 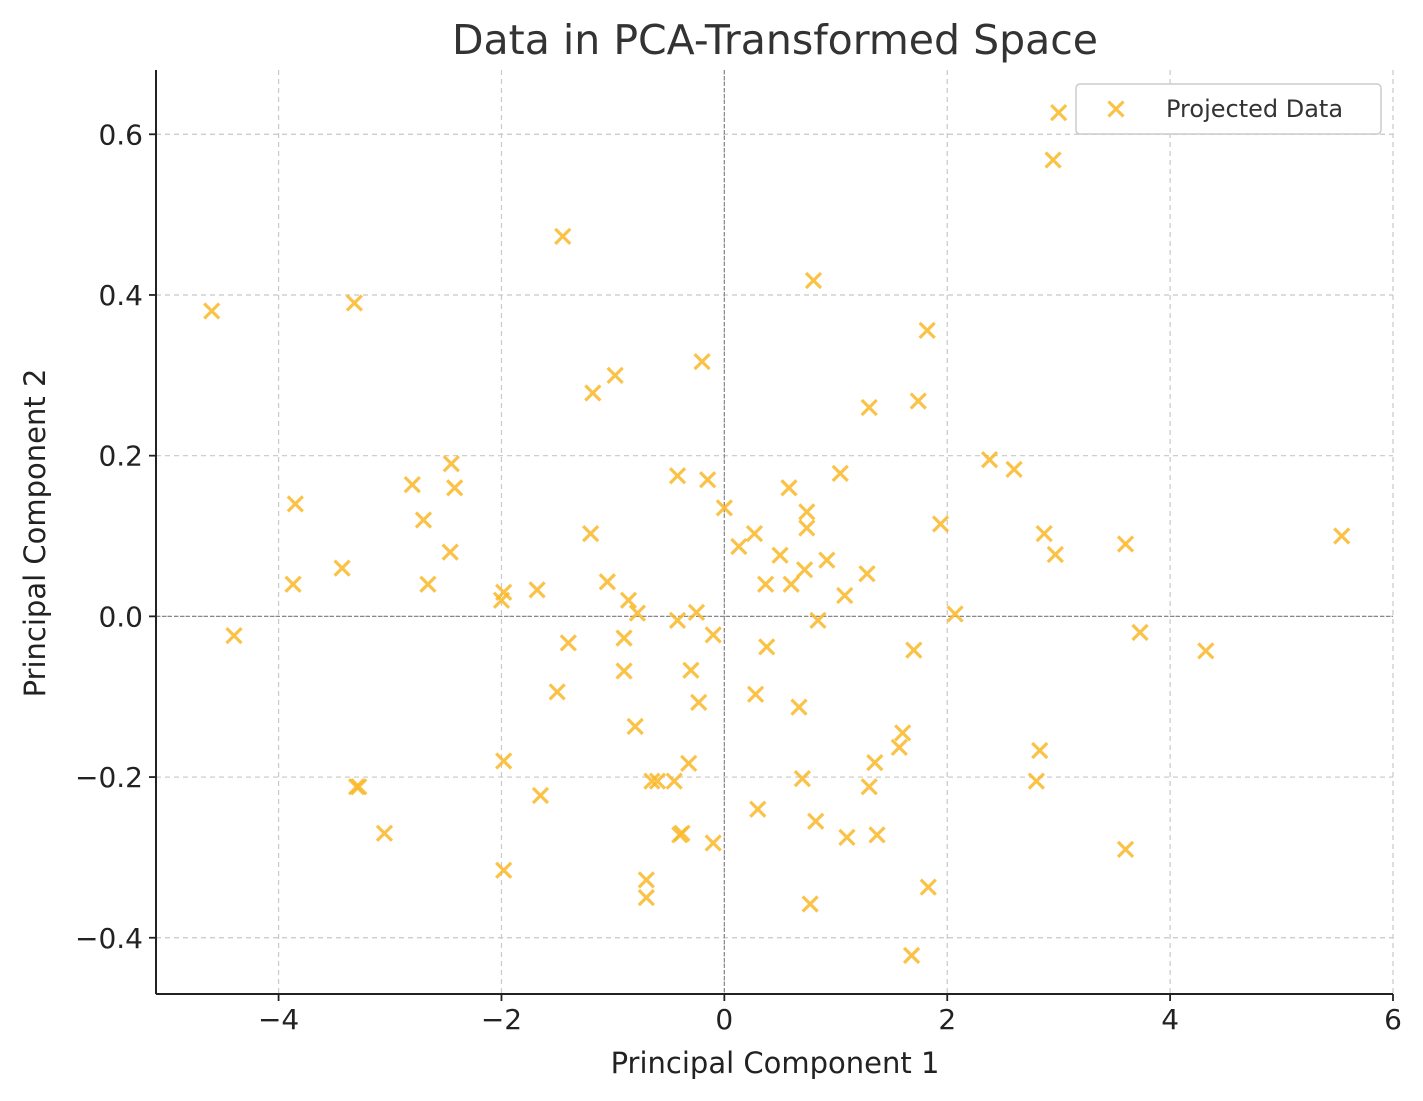 What do you see at coordinates (1254, 109) in the screenshot?
I see `legend-label: Projected Data` at bounding box center [1254, 109].